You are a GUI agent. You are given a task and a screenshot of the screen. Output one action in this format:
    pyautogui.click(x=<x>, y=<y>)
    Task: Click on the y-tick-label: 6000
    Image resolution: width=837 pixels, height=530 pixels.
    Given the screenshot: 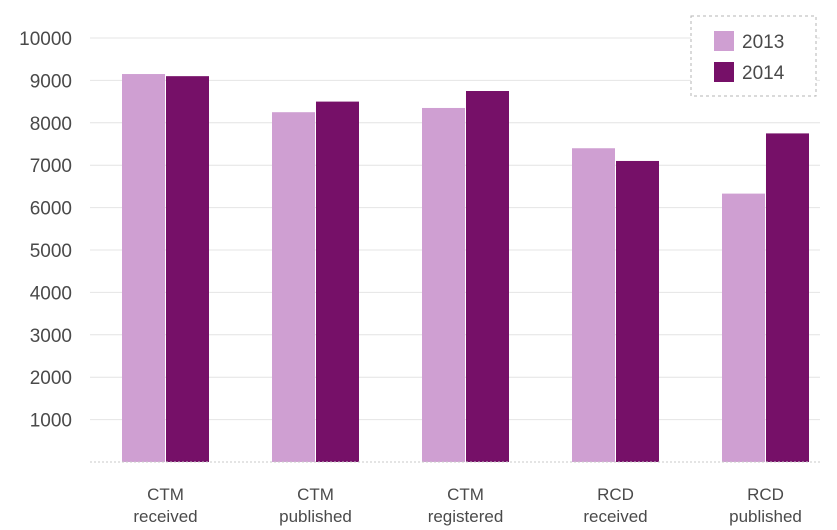 What is the action you would take?
    pyautogui.click(x=51, y=209)
    